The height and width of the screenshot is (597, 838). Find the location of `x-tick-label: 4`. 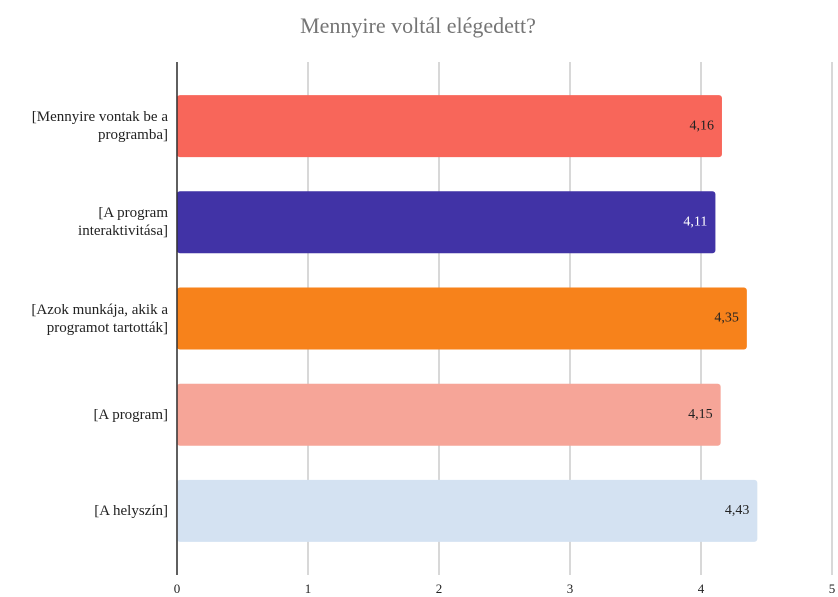

x-tick-label: 4 is located at coordinates (701, 588).